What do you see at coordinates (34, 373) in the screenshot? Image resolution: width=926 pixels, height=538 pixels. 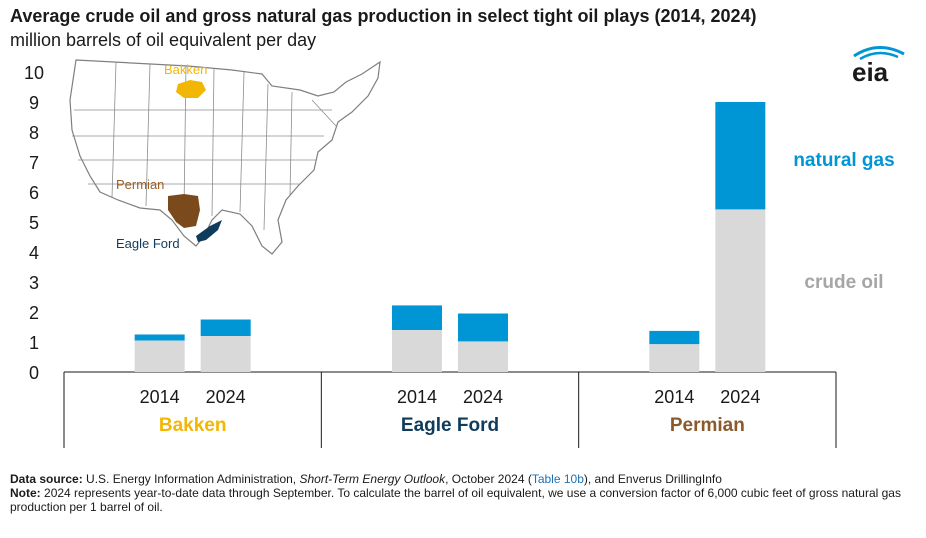 I see `y-tick-label: 0` at bounding box center [34, 373].